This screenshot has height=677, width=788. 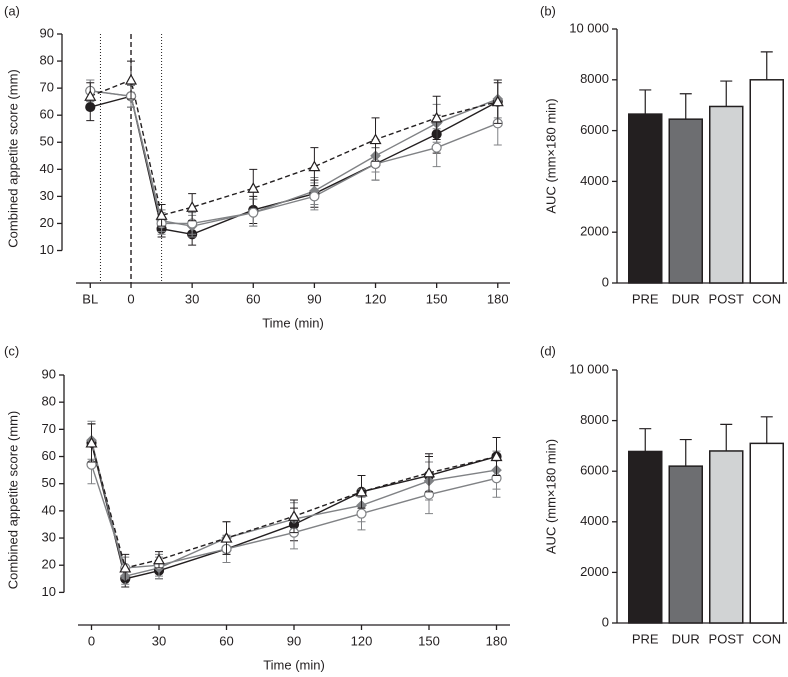 What do you see at coordinates (766, 638) in the screenshot?
I see `x-tick-label: CON` at bounding box center [766, 638].